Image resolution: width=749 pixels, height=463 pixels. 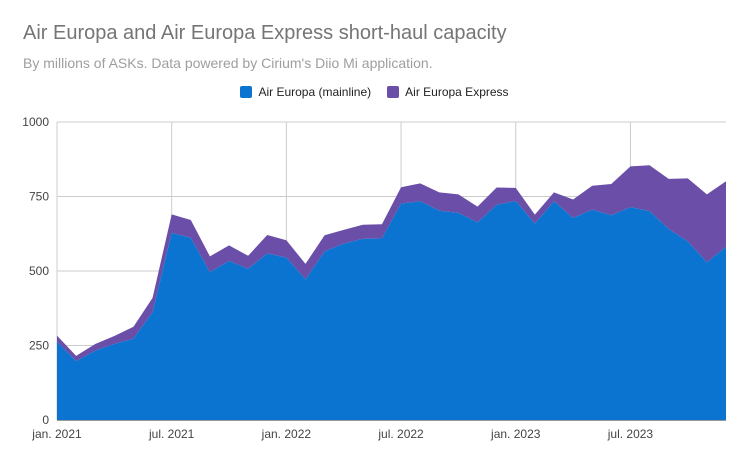 What do you see at coordinates (393, 92) in the screenshot?
I see `legend-swatch-express` at bounding box center [393, 92].